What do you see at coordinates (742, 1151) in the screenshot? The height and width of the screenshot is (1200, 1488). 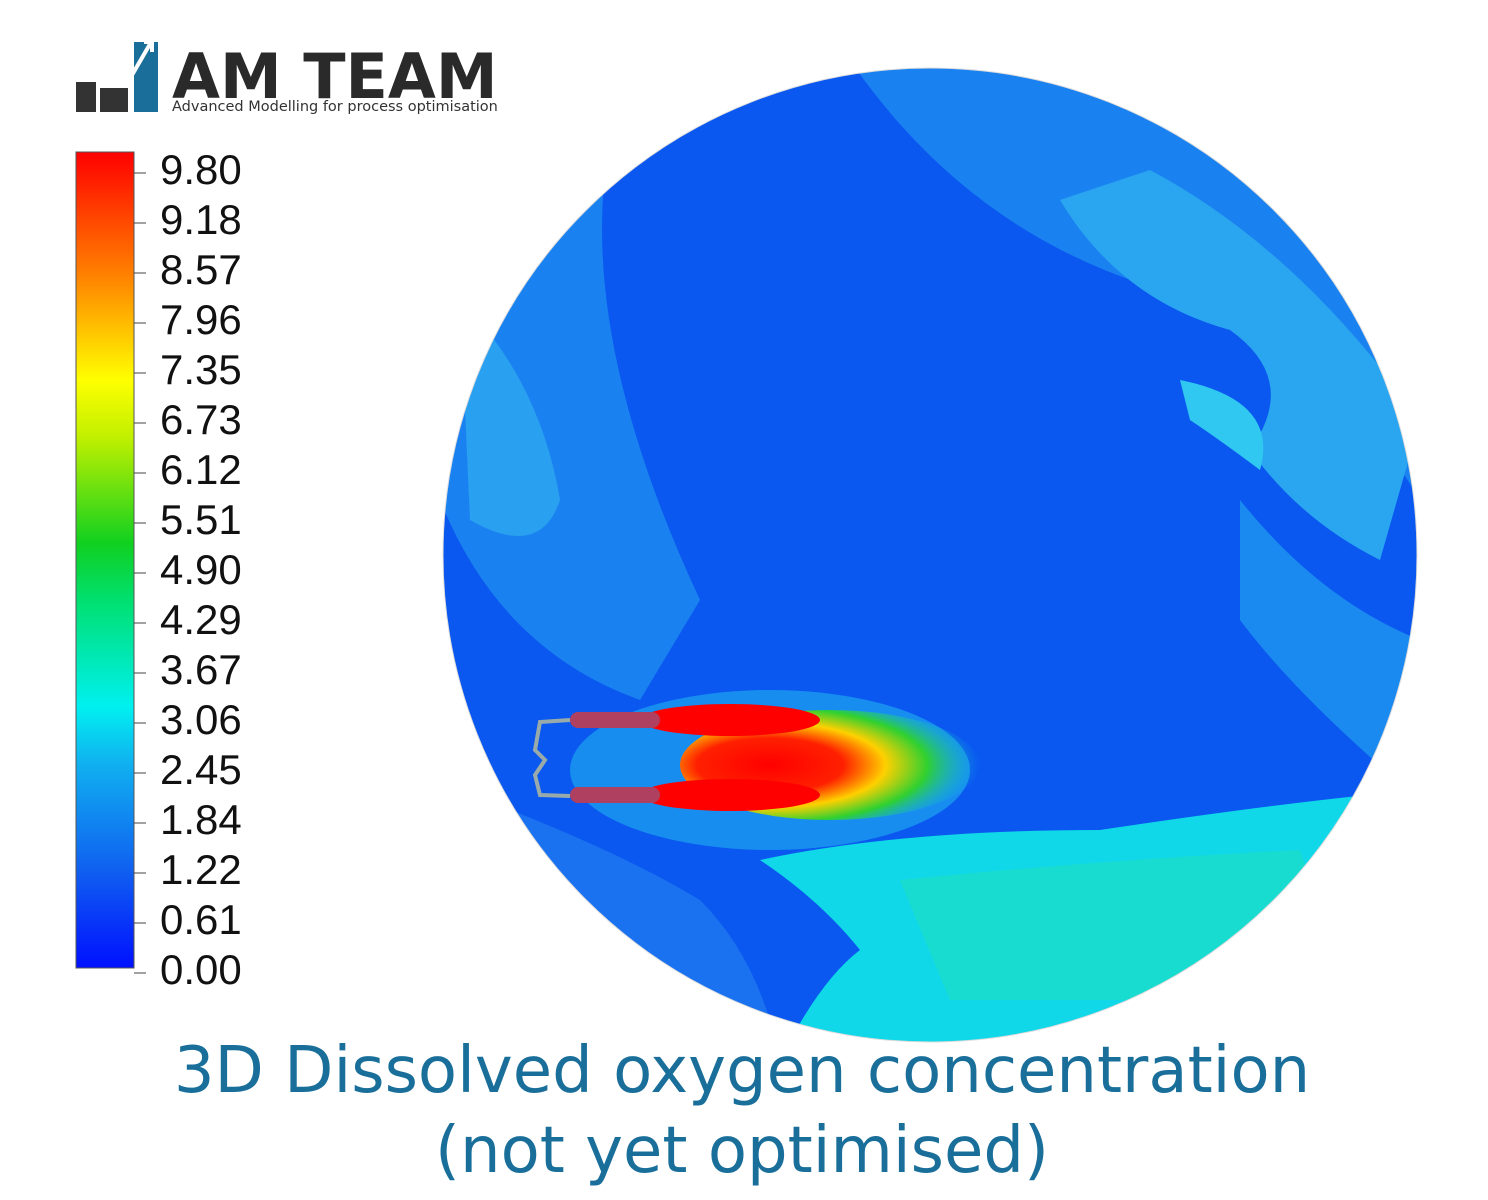 I see `caption-line2: (not yet optimised)` at bounding box center [742, 1151].